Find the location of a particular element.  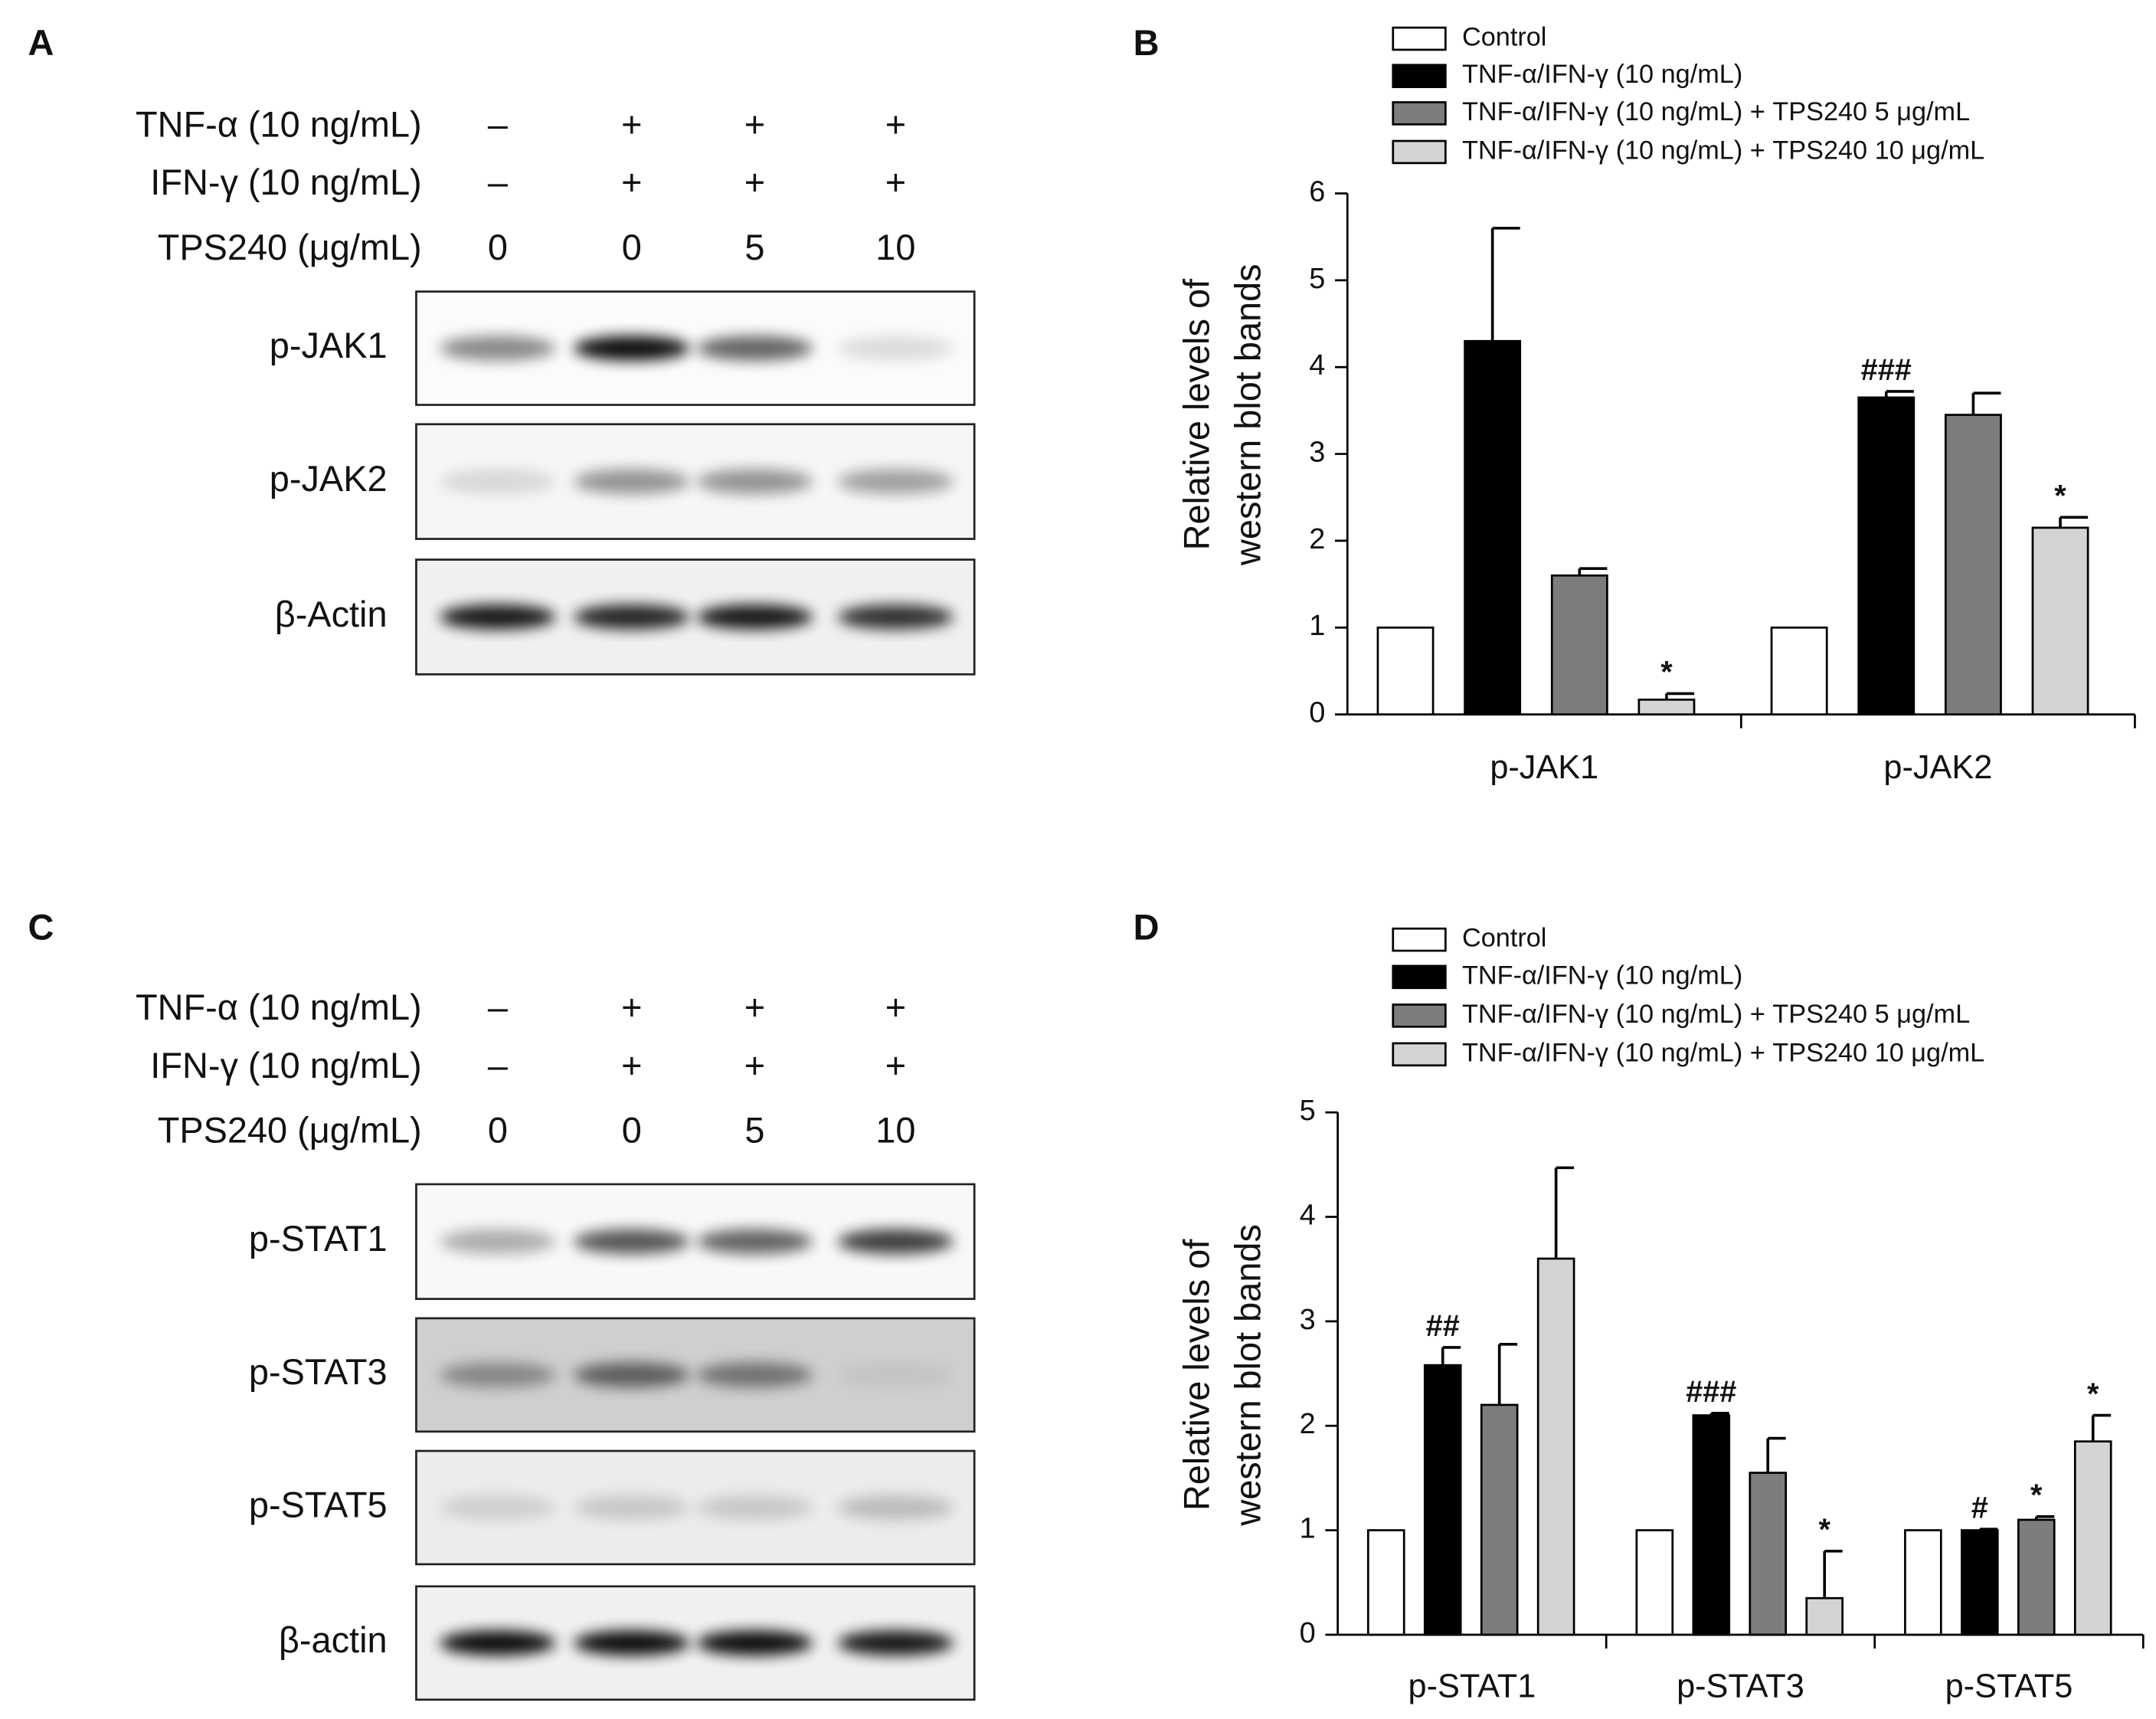

significance-label: # is located at coordinates (1980, 1507).